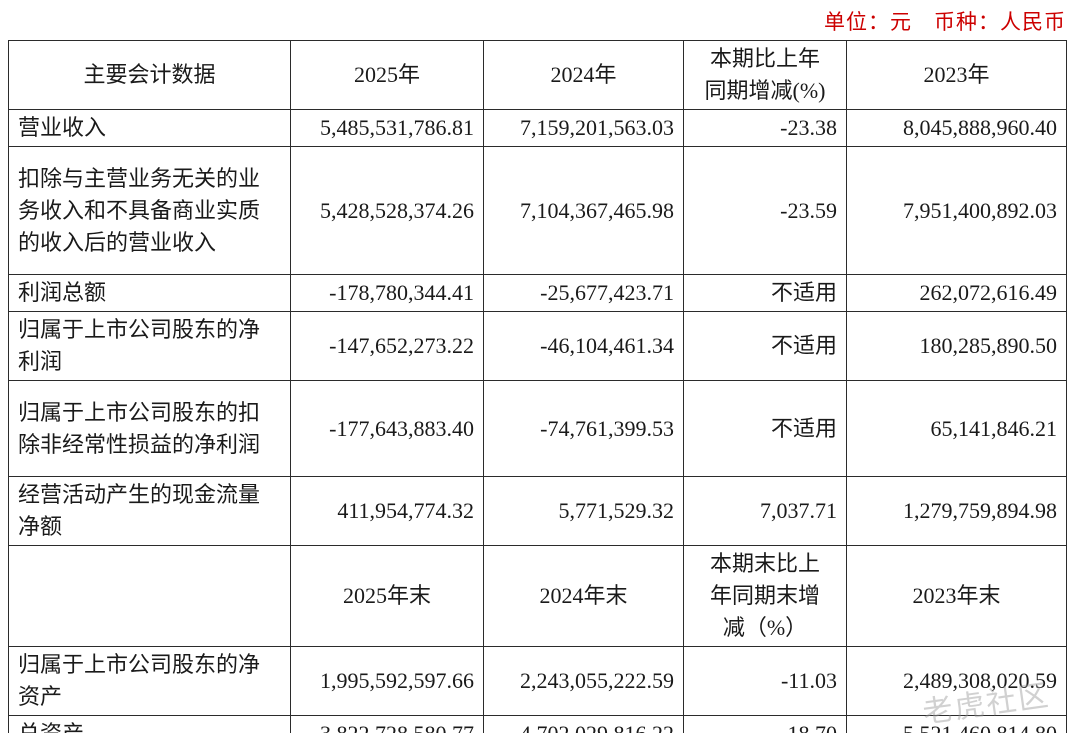 The width and height of the screenshot is (1080, 733). Describe the element at coordinates (956, 75) in the screenshot. I see `header-2023: 2023年` at that location.